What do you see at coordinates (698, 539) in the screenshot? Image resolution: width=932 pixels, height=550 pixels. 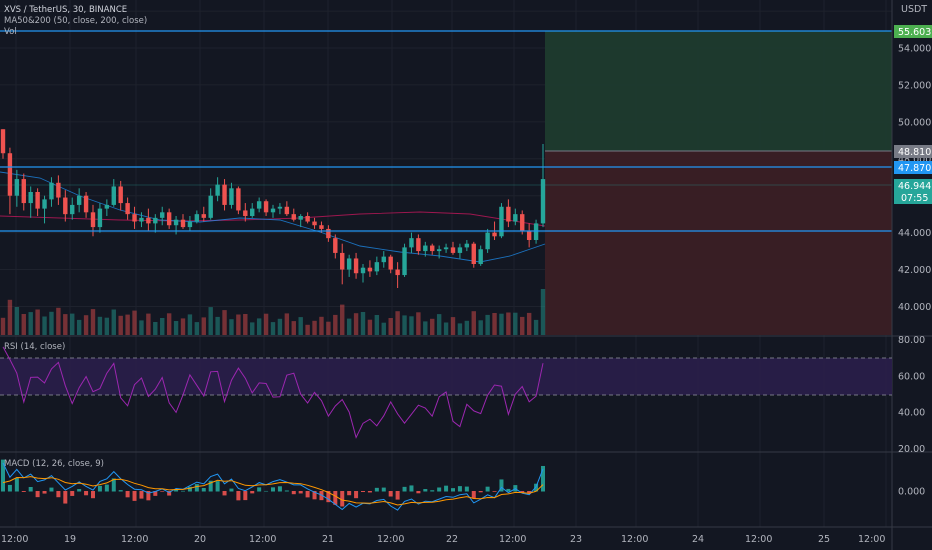 I see `time-tick-label: 24` at bounding box center [698, 539].